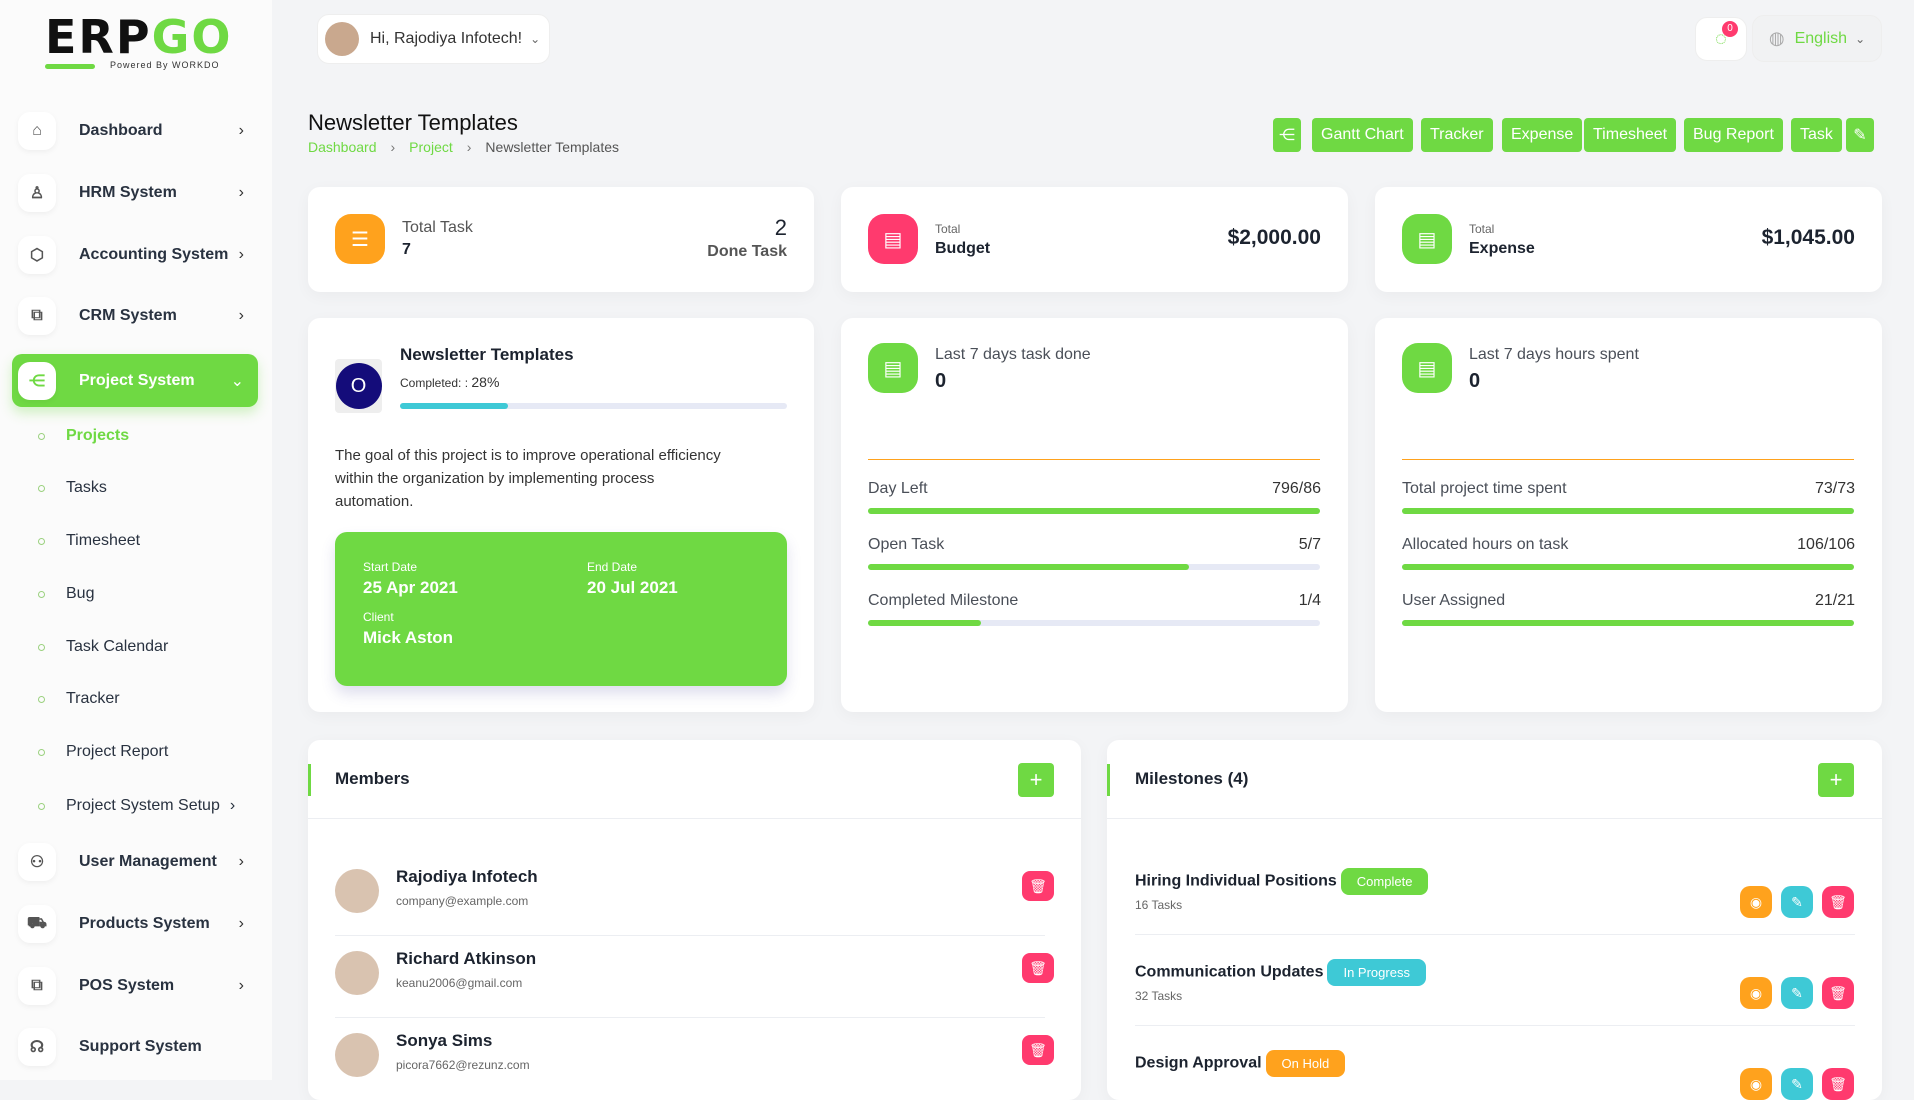  I want to click on plus-icon: +, so click(1836, 779).